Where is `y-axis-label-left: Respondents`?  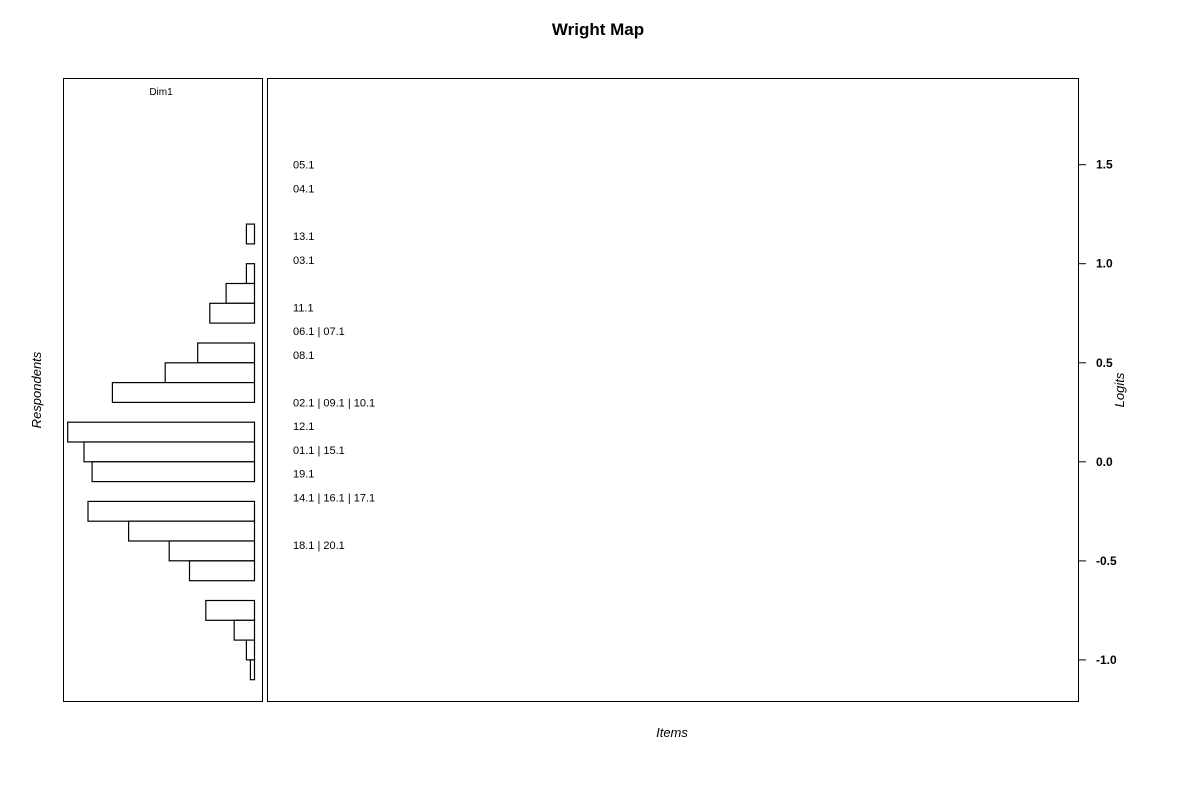 y-axis-label-left: Respondents is located at coordinates (36, 389).